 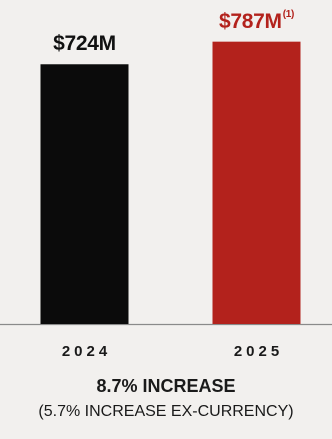 What do you see at coordinates (166, 386) in the screenshot?
I see `chart-headline: 8.7% INCREASE` at bounding box center [166, 386].